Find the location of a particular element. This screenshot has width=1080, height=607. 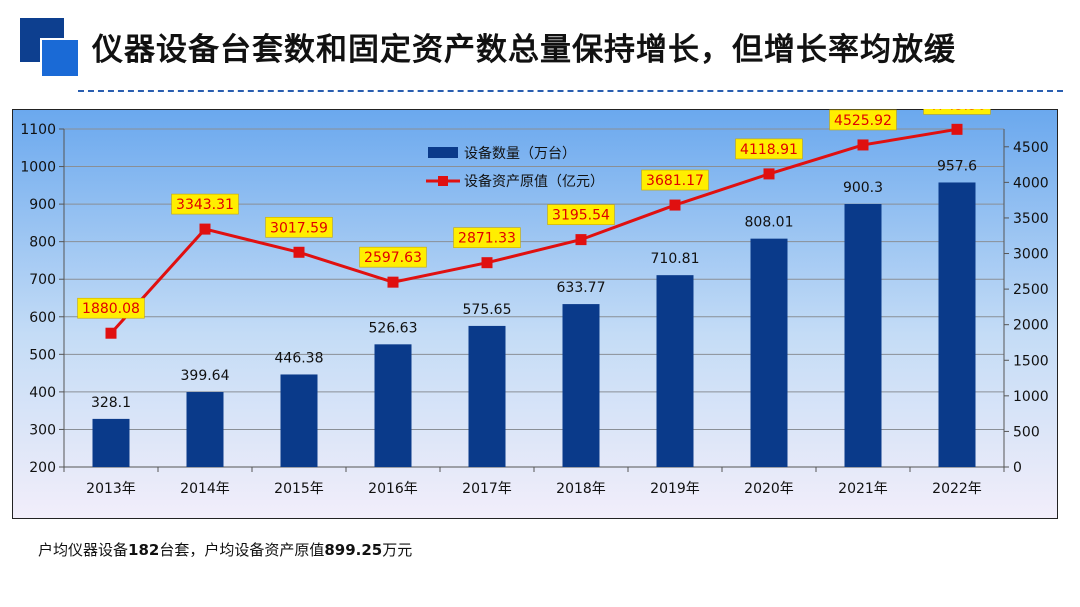

bar-value-label: 446.38 is located at coordinates (299, 358).